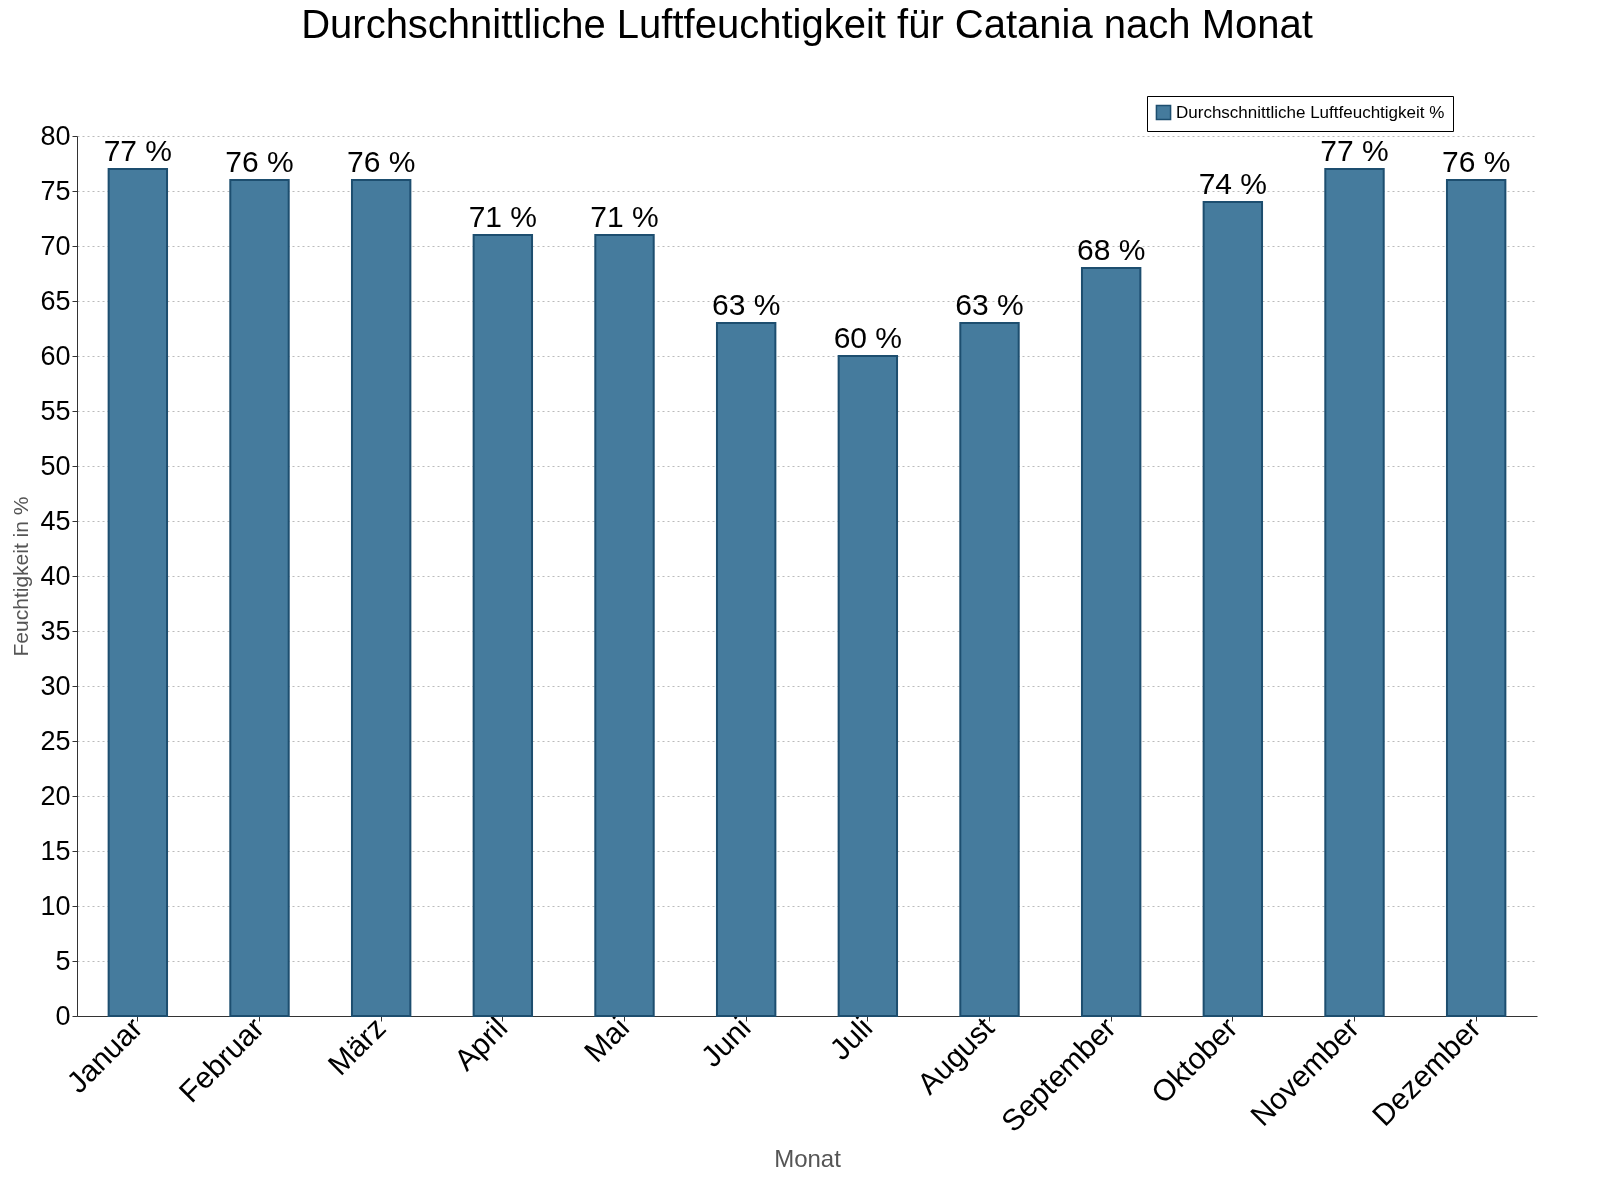  What do you see at coordinates (55, 850) in the screenshot?
I see `y-tick-label: 15` at bounding box center [55, 850].